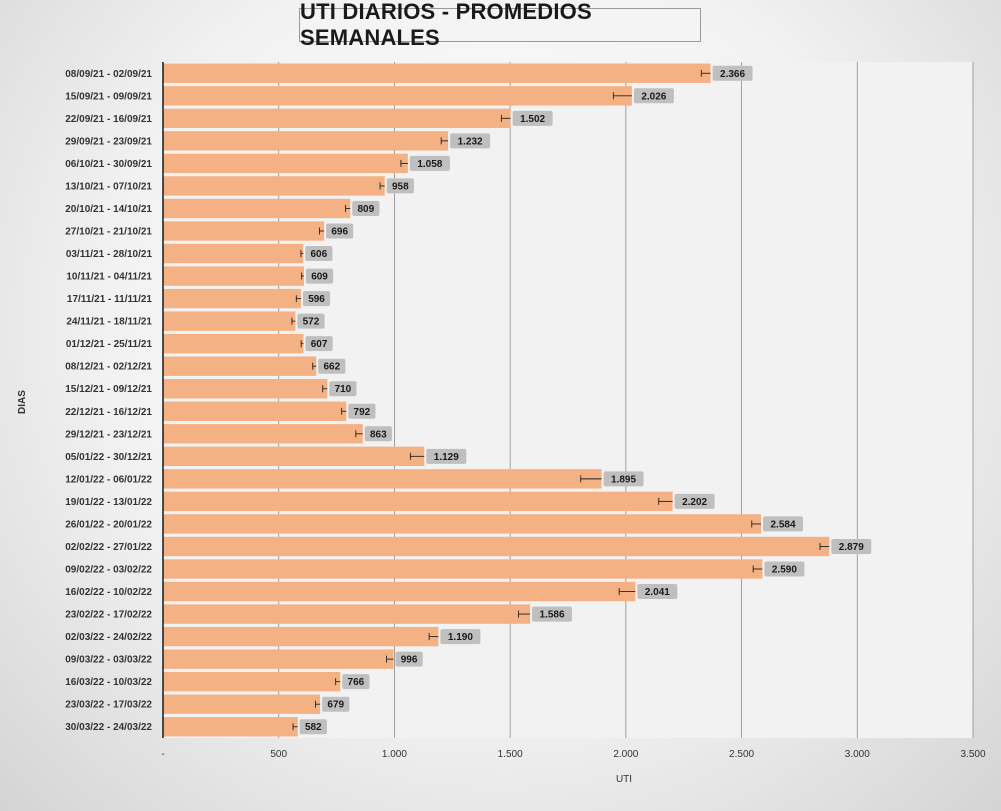 The width and height of the screenshot is (1001, 811). Describe the element at coordinates (394, 754) in the screenshot. I see `x-tick-label: 1.000` at that location.